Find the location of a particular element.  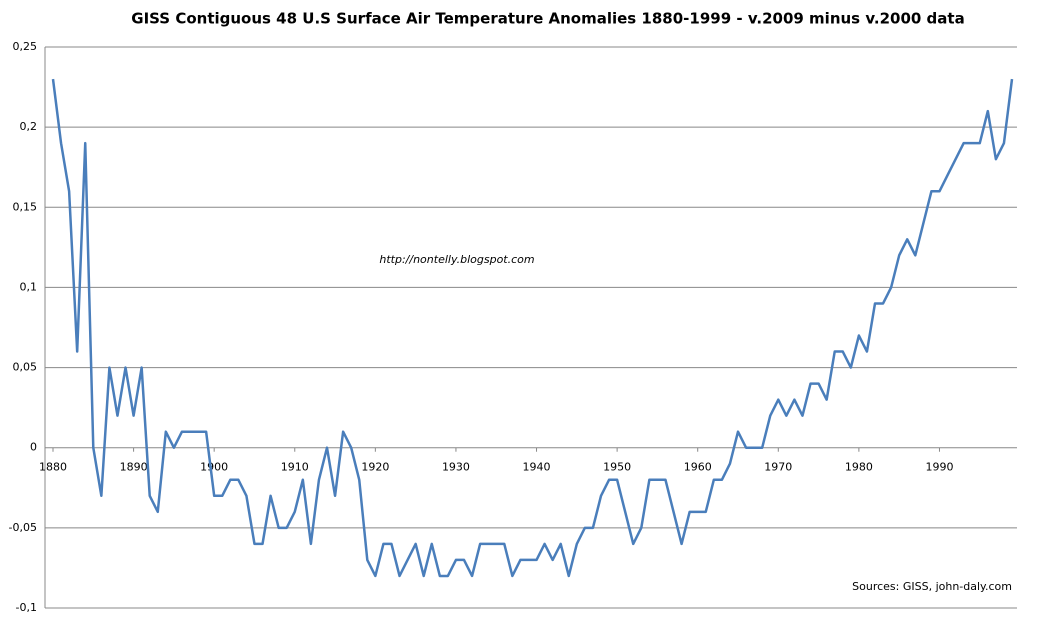

x-tick-label: 1990 is located at coordinates (939, 467).